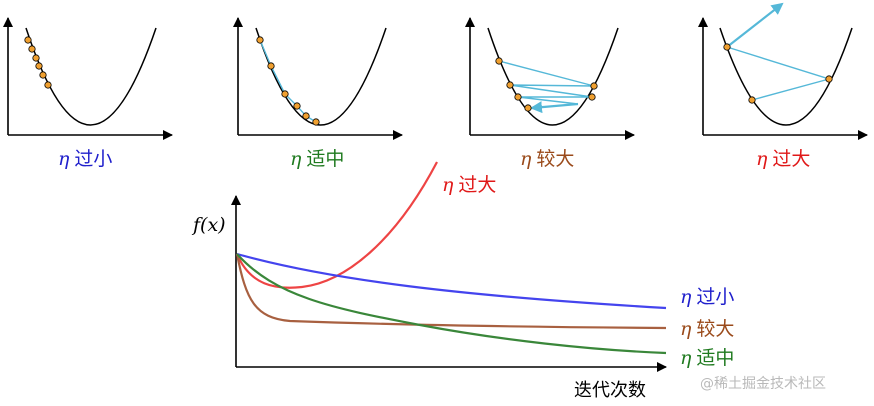 The width and height of the screenshot is (874, 406). Describe the element at coordinates (451, 281) in the screenshot. I see `curve-too-small` at that location.